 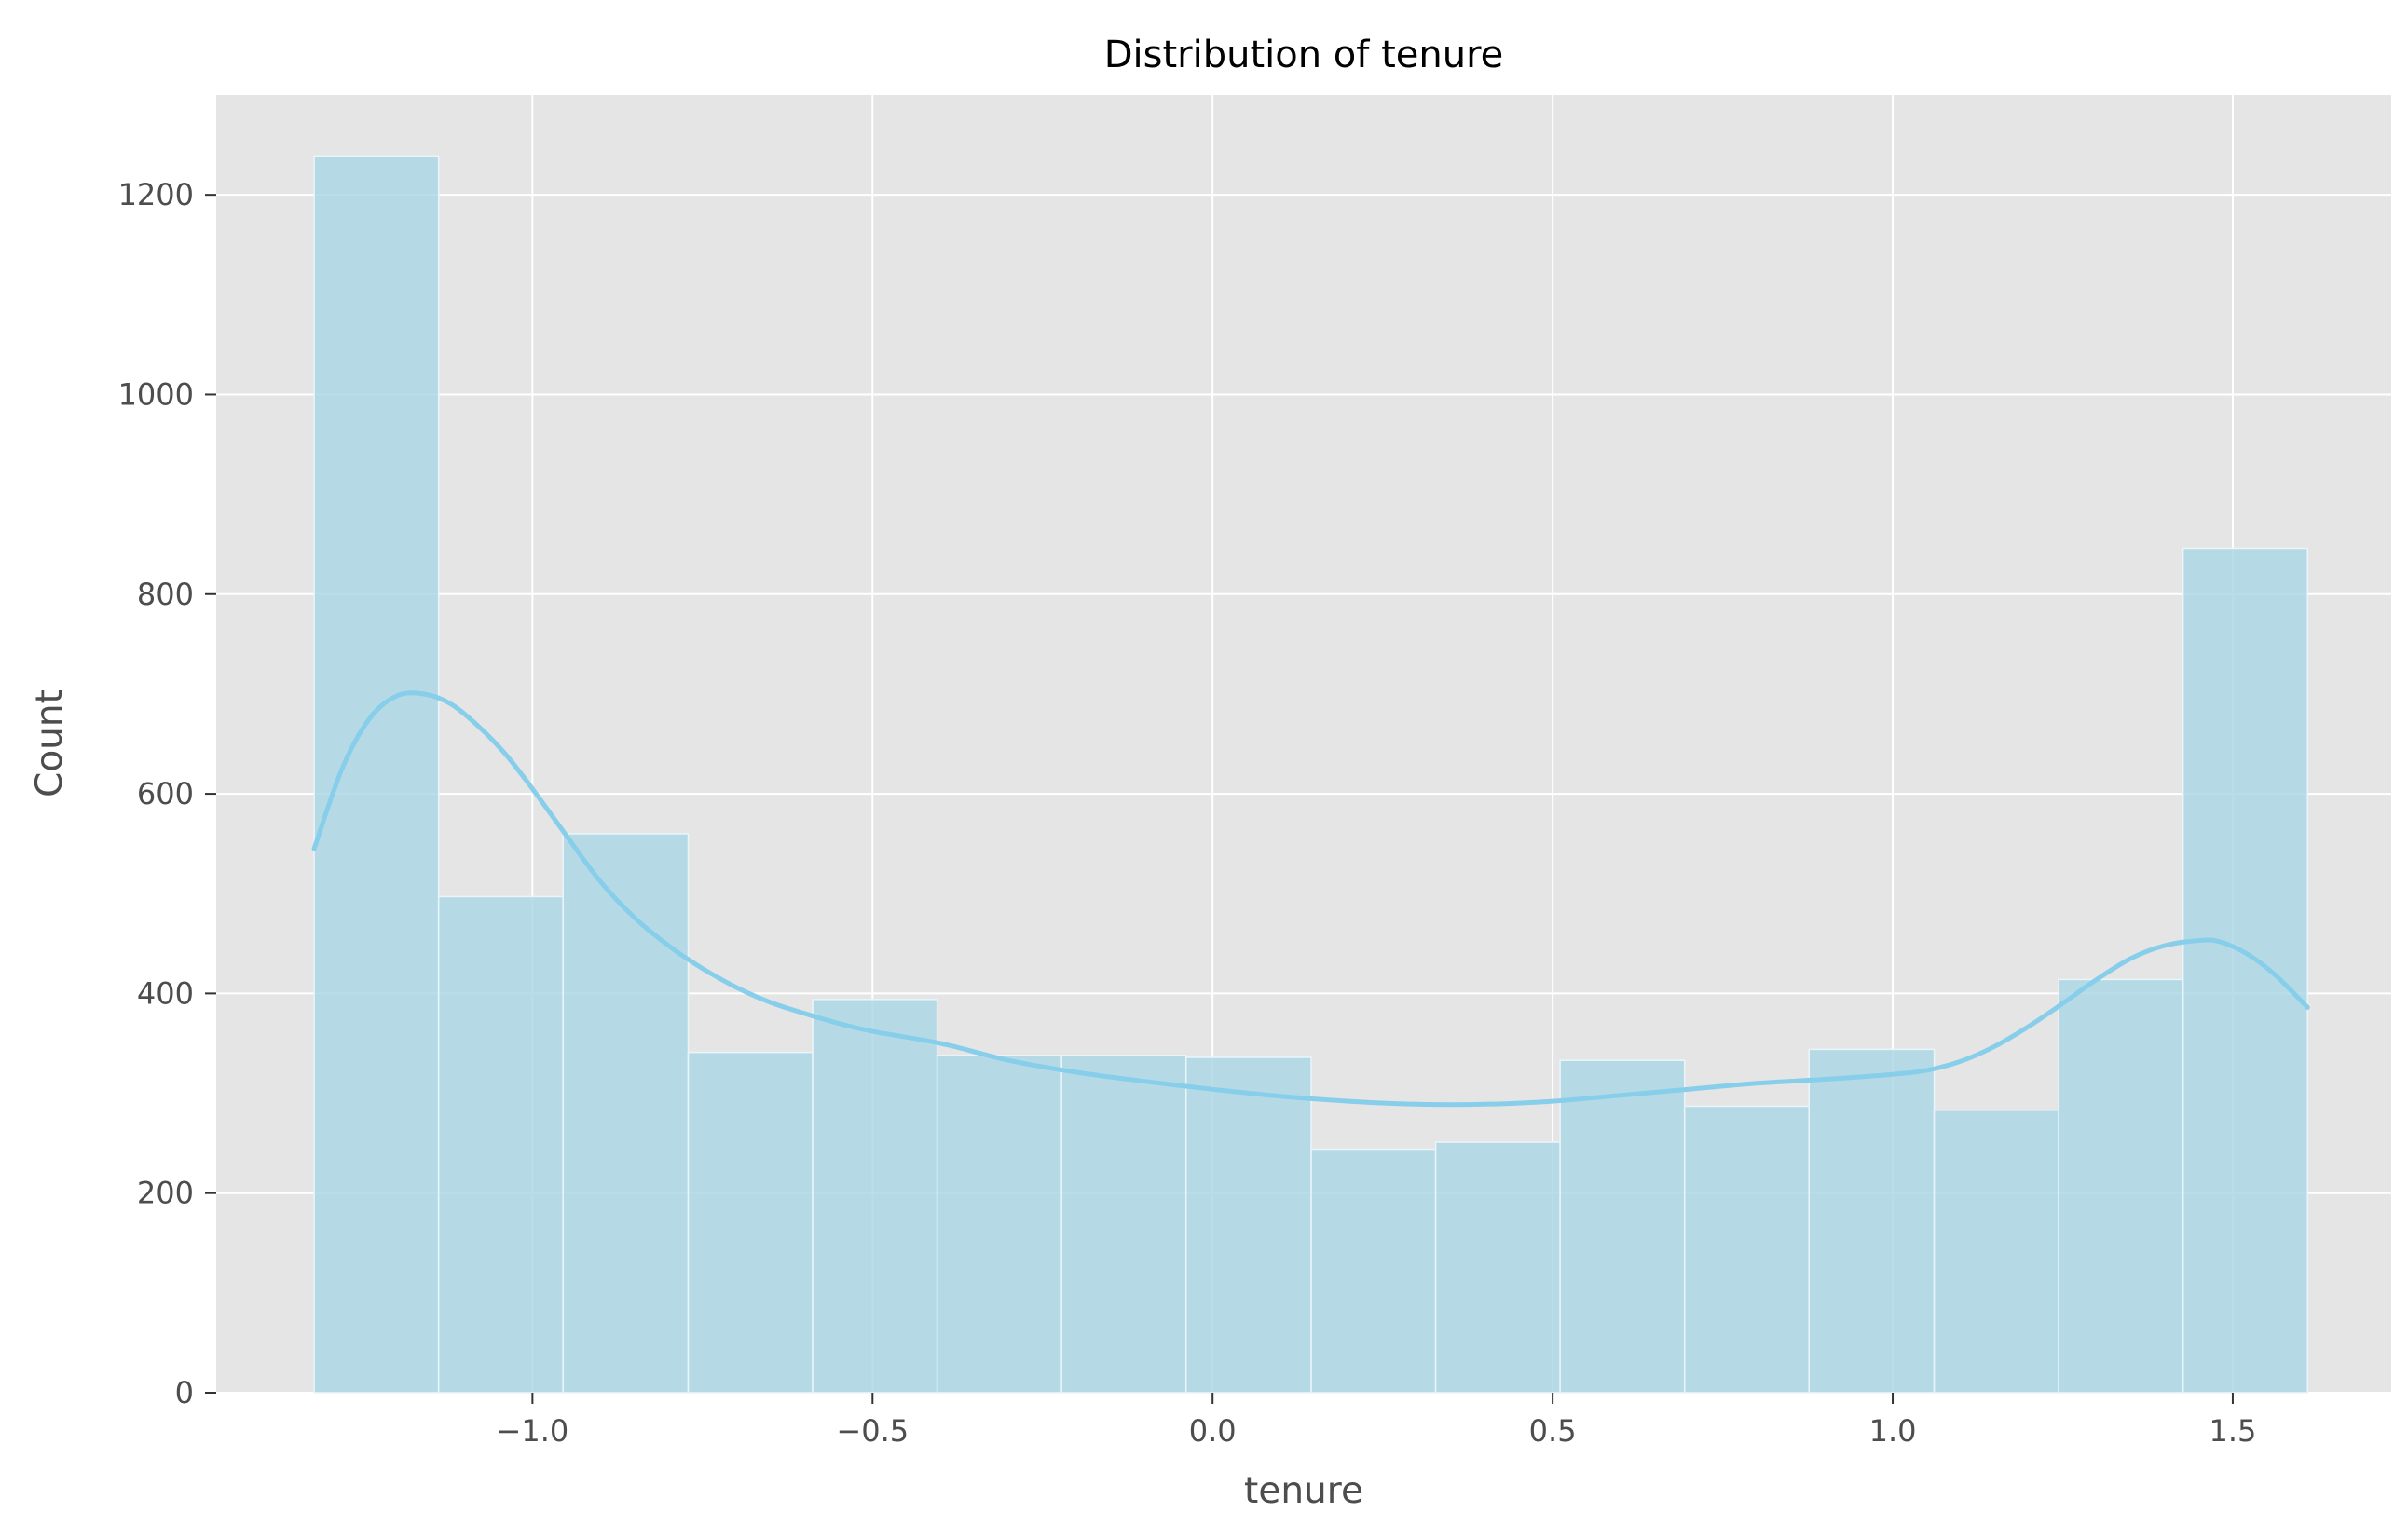 I want to click on x-tick-label-5: 1.5, so click(x=2233, y=1431).